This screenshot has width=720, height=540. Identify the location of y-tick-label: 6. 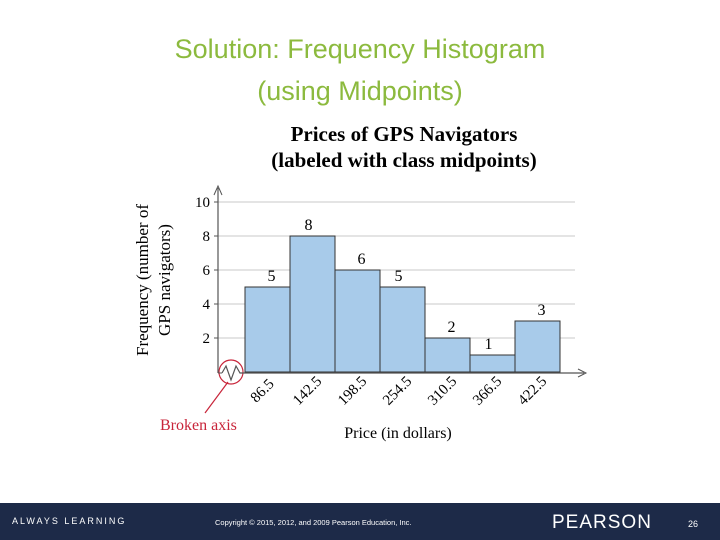
(207, 271).